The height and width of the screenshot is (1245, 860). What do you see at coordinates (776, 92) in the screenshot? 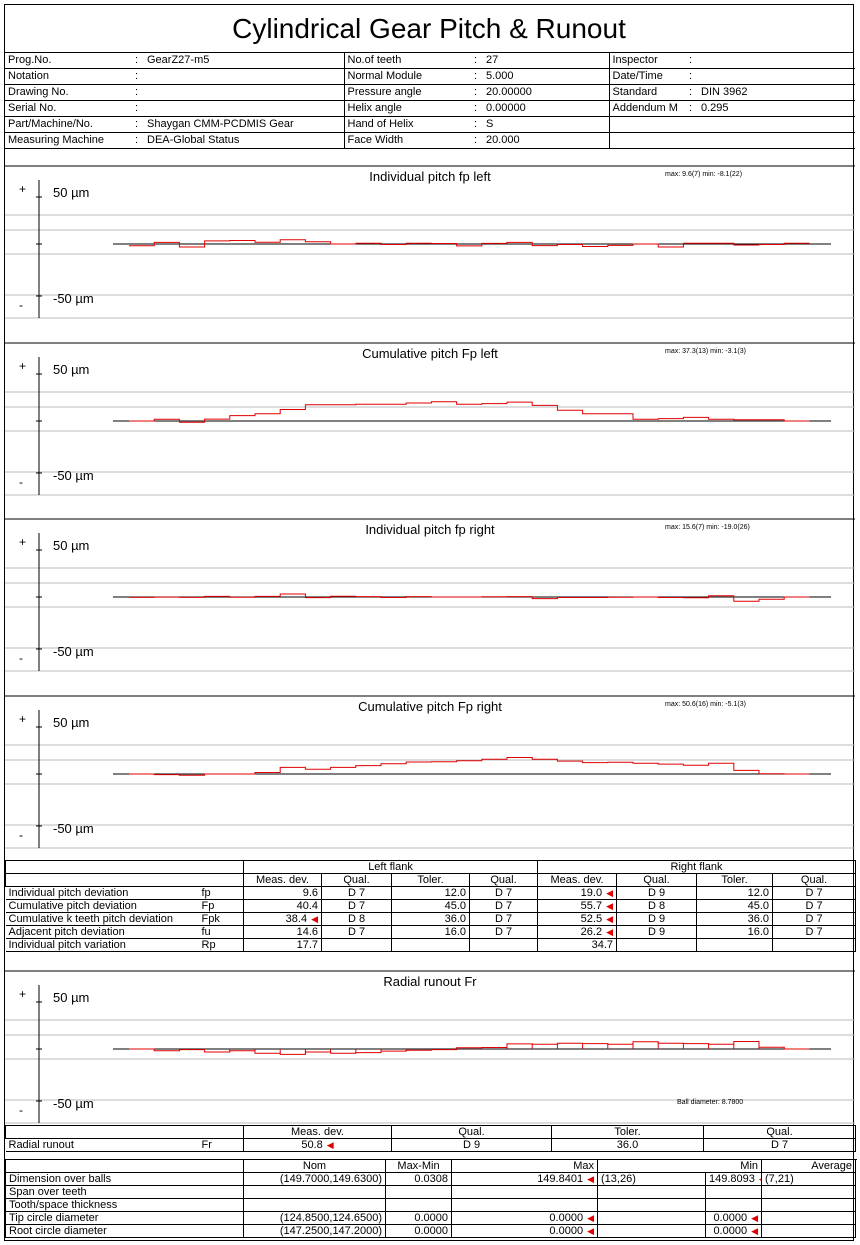
I see `header-cell: DIN 3962` at bounding box center [776, 92].